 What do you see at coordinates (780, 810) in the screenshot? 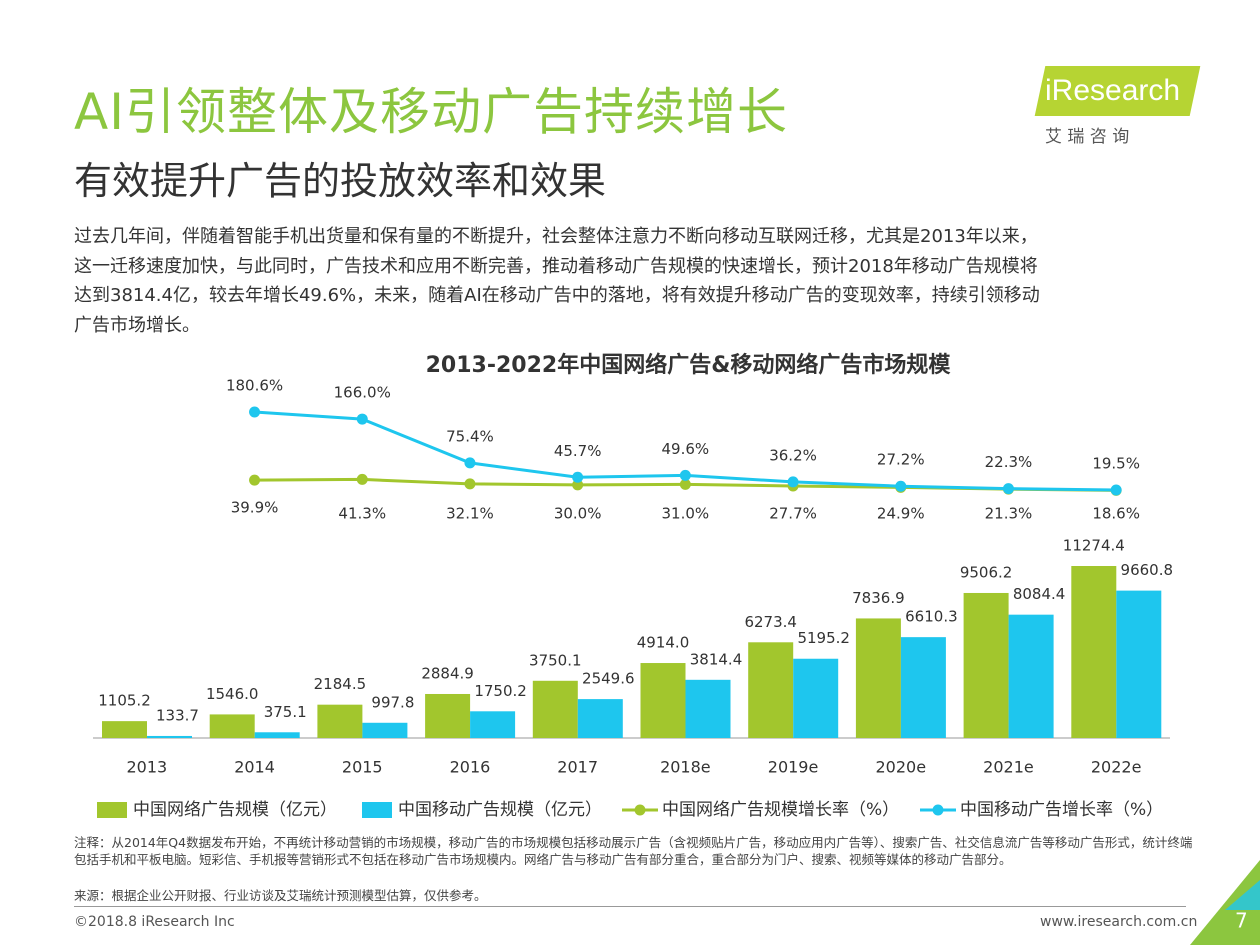
I see `legend-label: 中国网络广告规模增长率（%）` at bounding box center [780, 810].